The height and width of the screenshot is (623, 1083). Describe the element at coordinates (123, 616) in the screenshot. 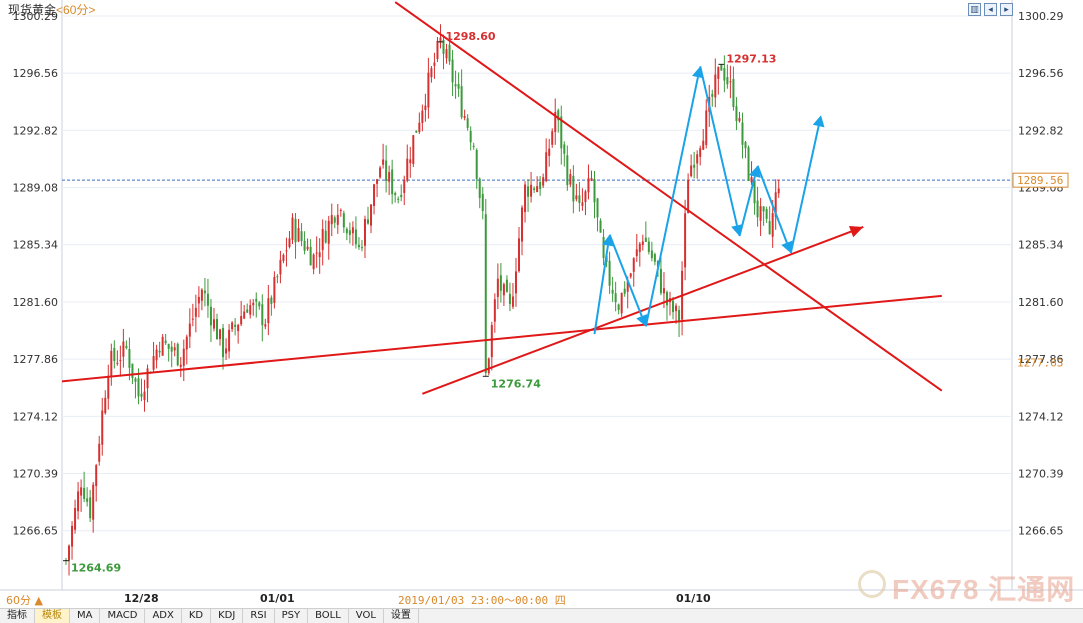

I see `tab-macd: MACD` at that location.